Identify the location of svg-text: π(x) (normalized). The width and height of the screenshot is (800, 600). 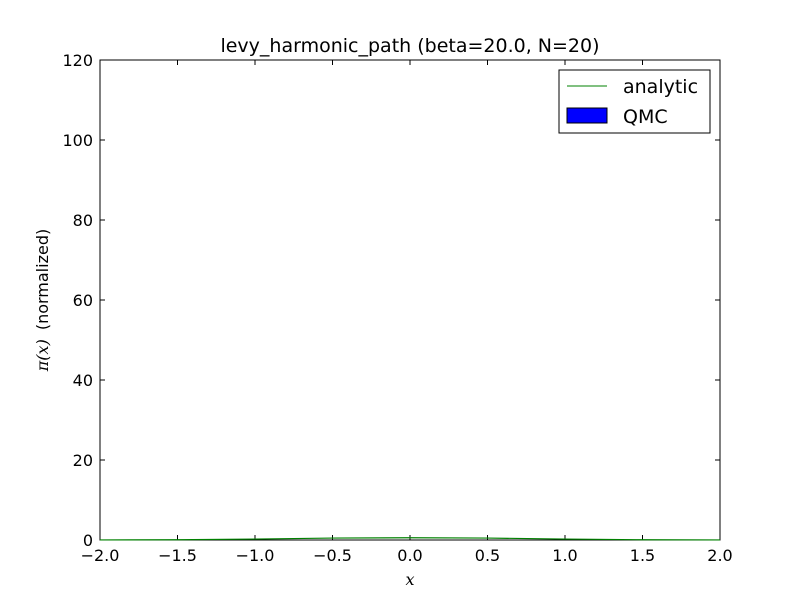
(42, 300).